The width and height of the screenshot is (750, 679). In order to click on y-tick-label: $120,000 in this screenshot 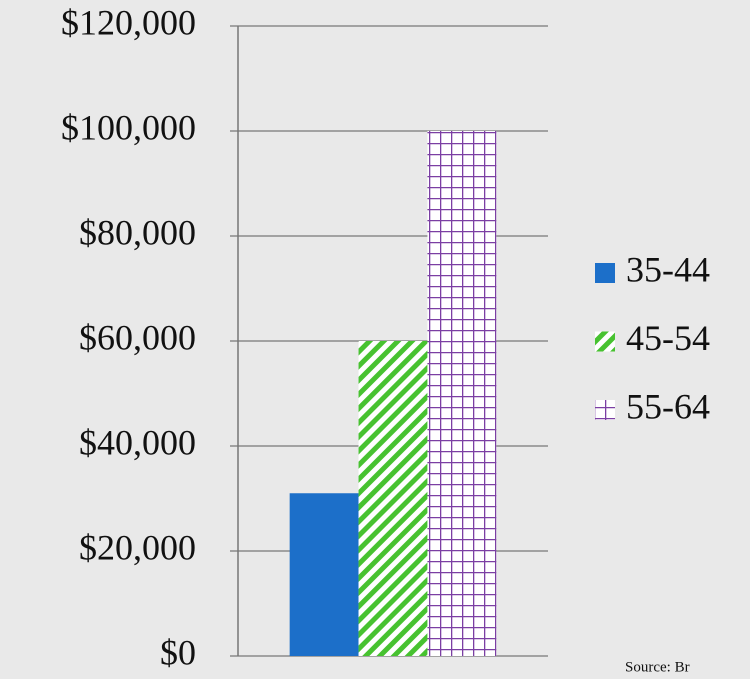, I will do `click(128, 22)`.